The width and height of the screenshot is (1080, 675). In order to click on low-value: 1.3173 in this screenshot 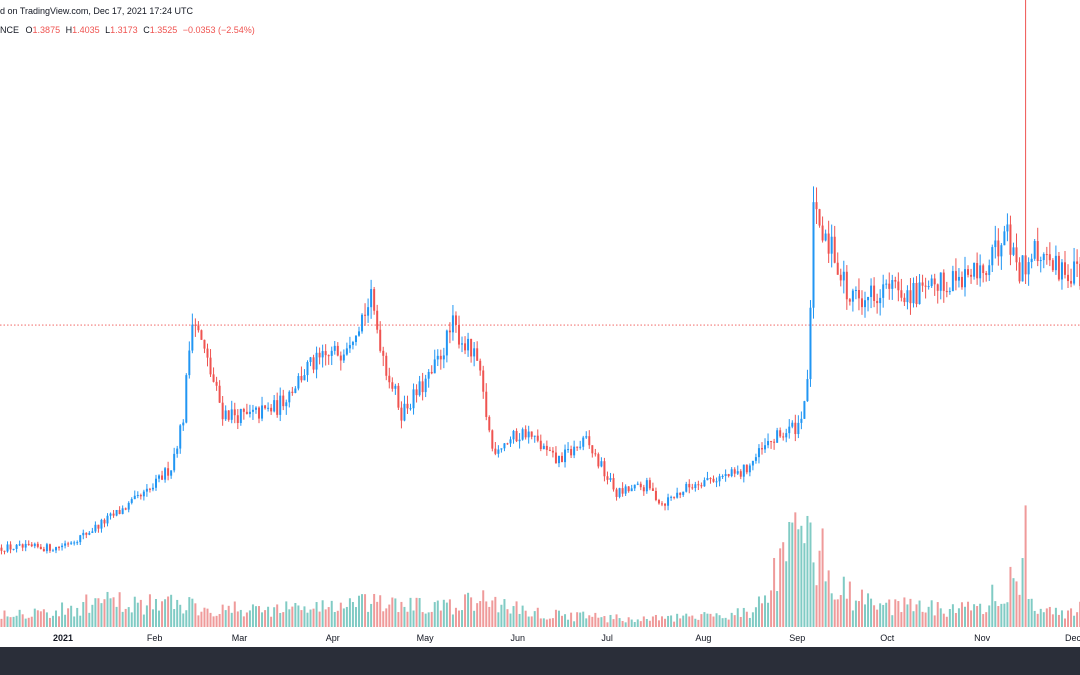, I will do `click(124, 30)`.